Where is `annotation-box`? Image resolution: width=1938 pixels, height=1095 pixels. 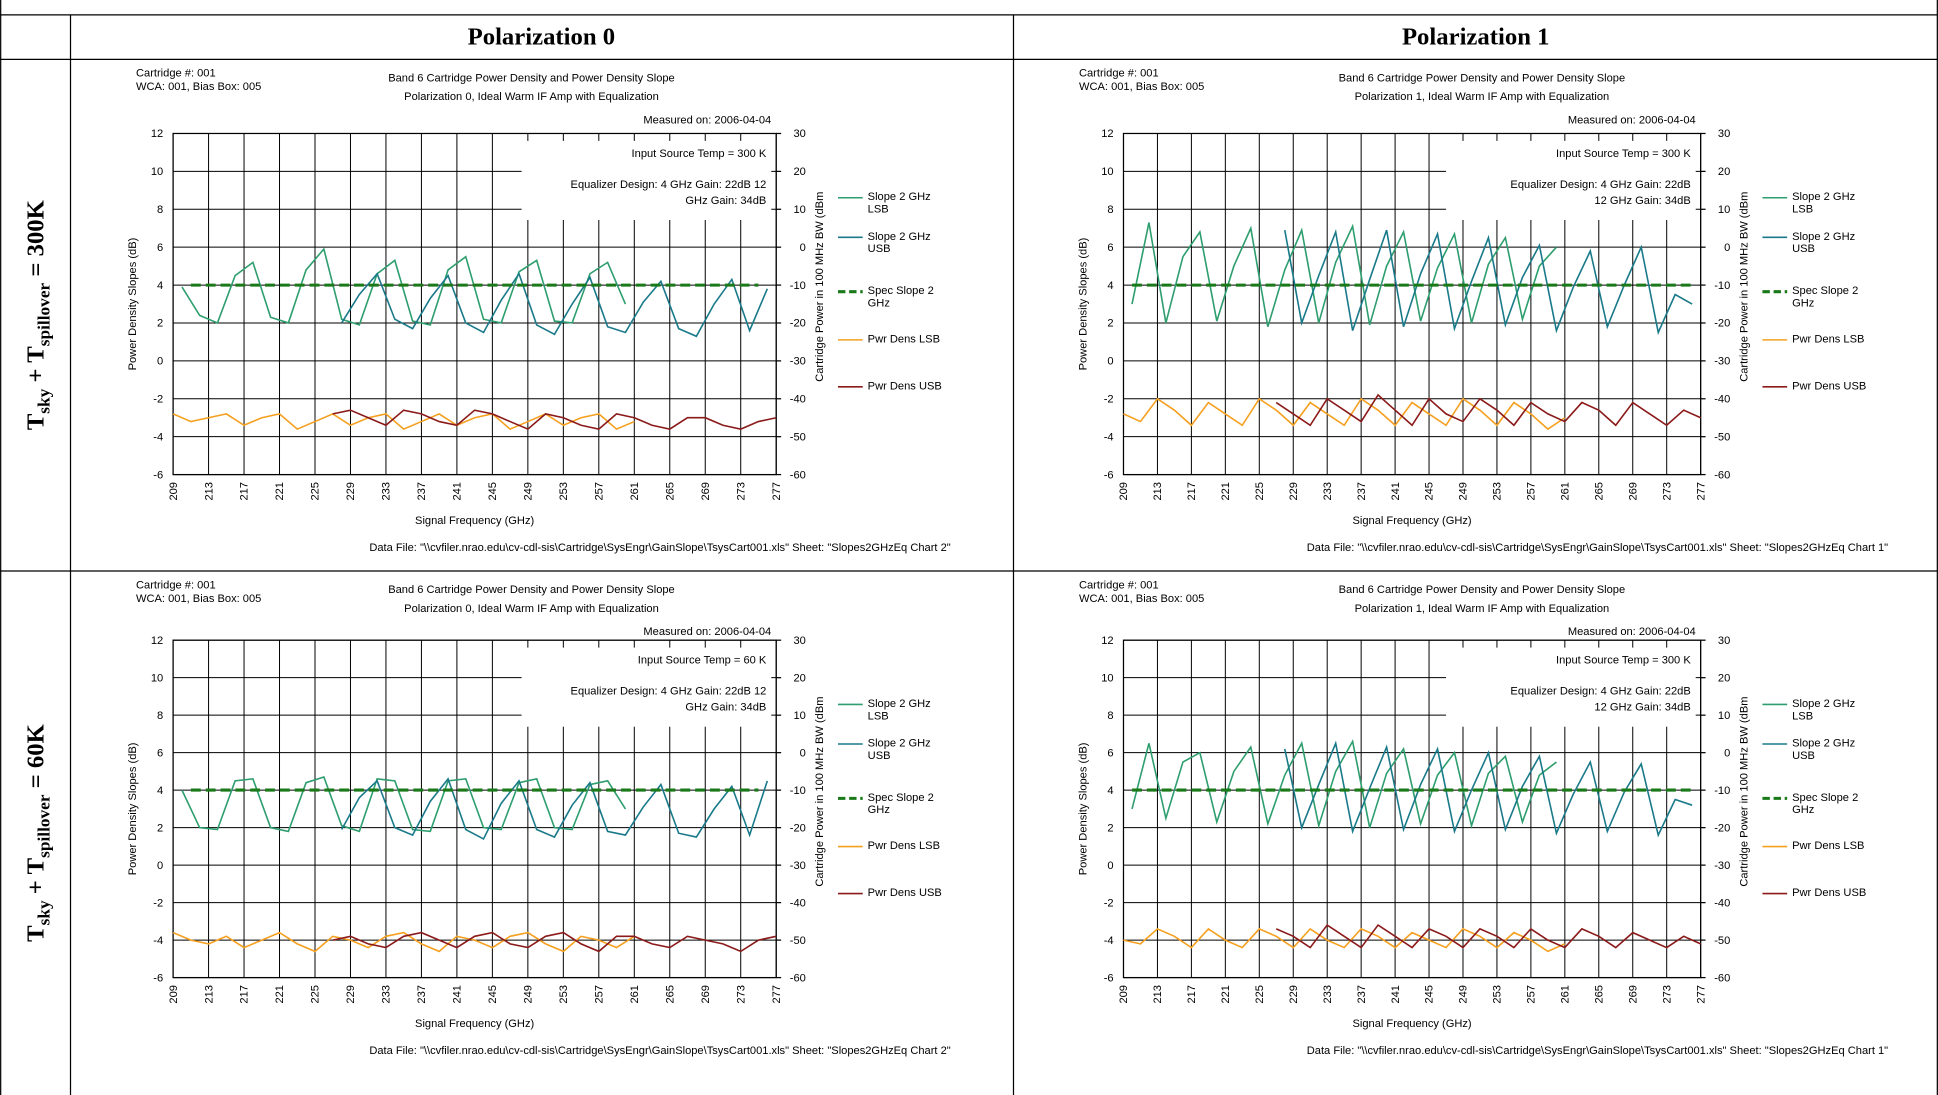
annotation-box is located at coordinates (646, 180).